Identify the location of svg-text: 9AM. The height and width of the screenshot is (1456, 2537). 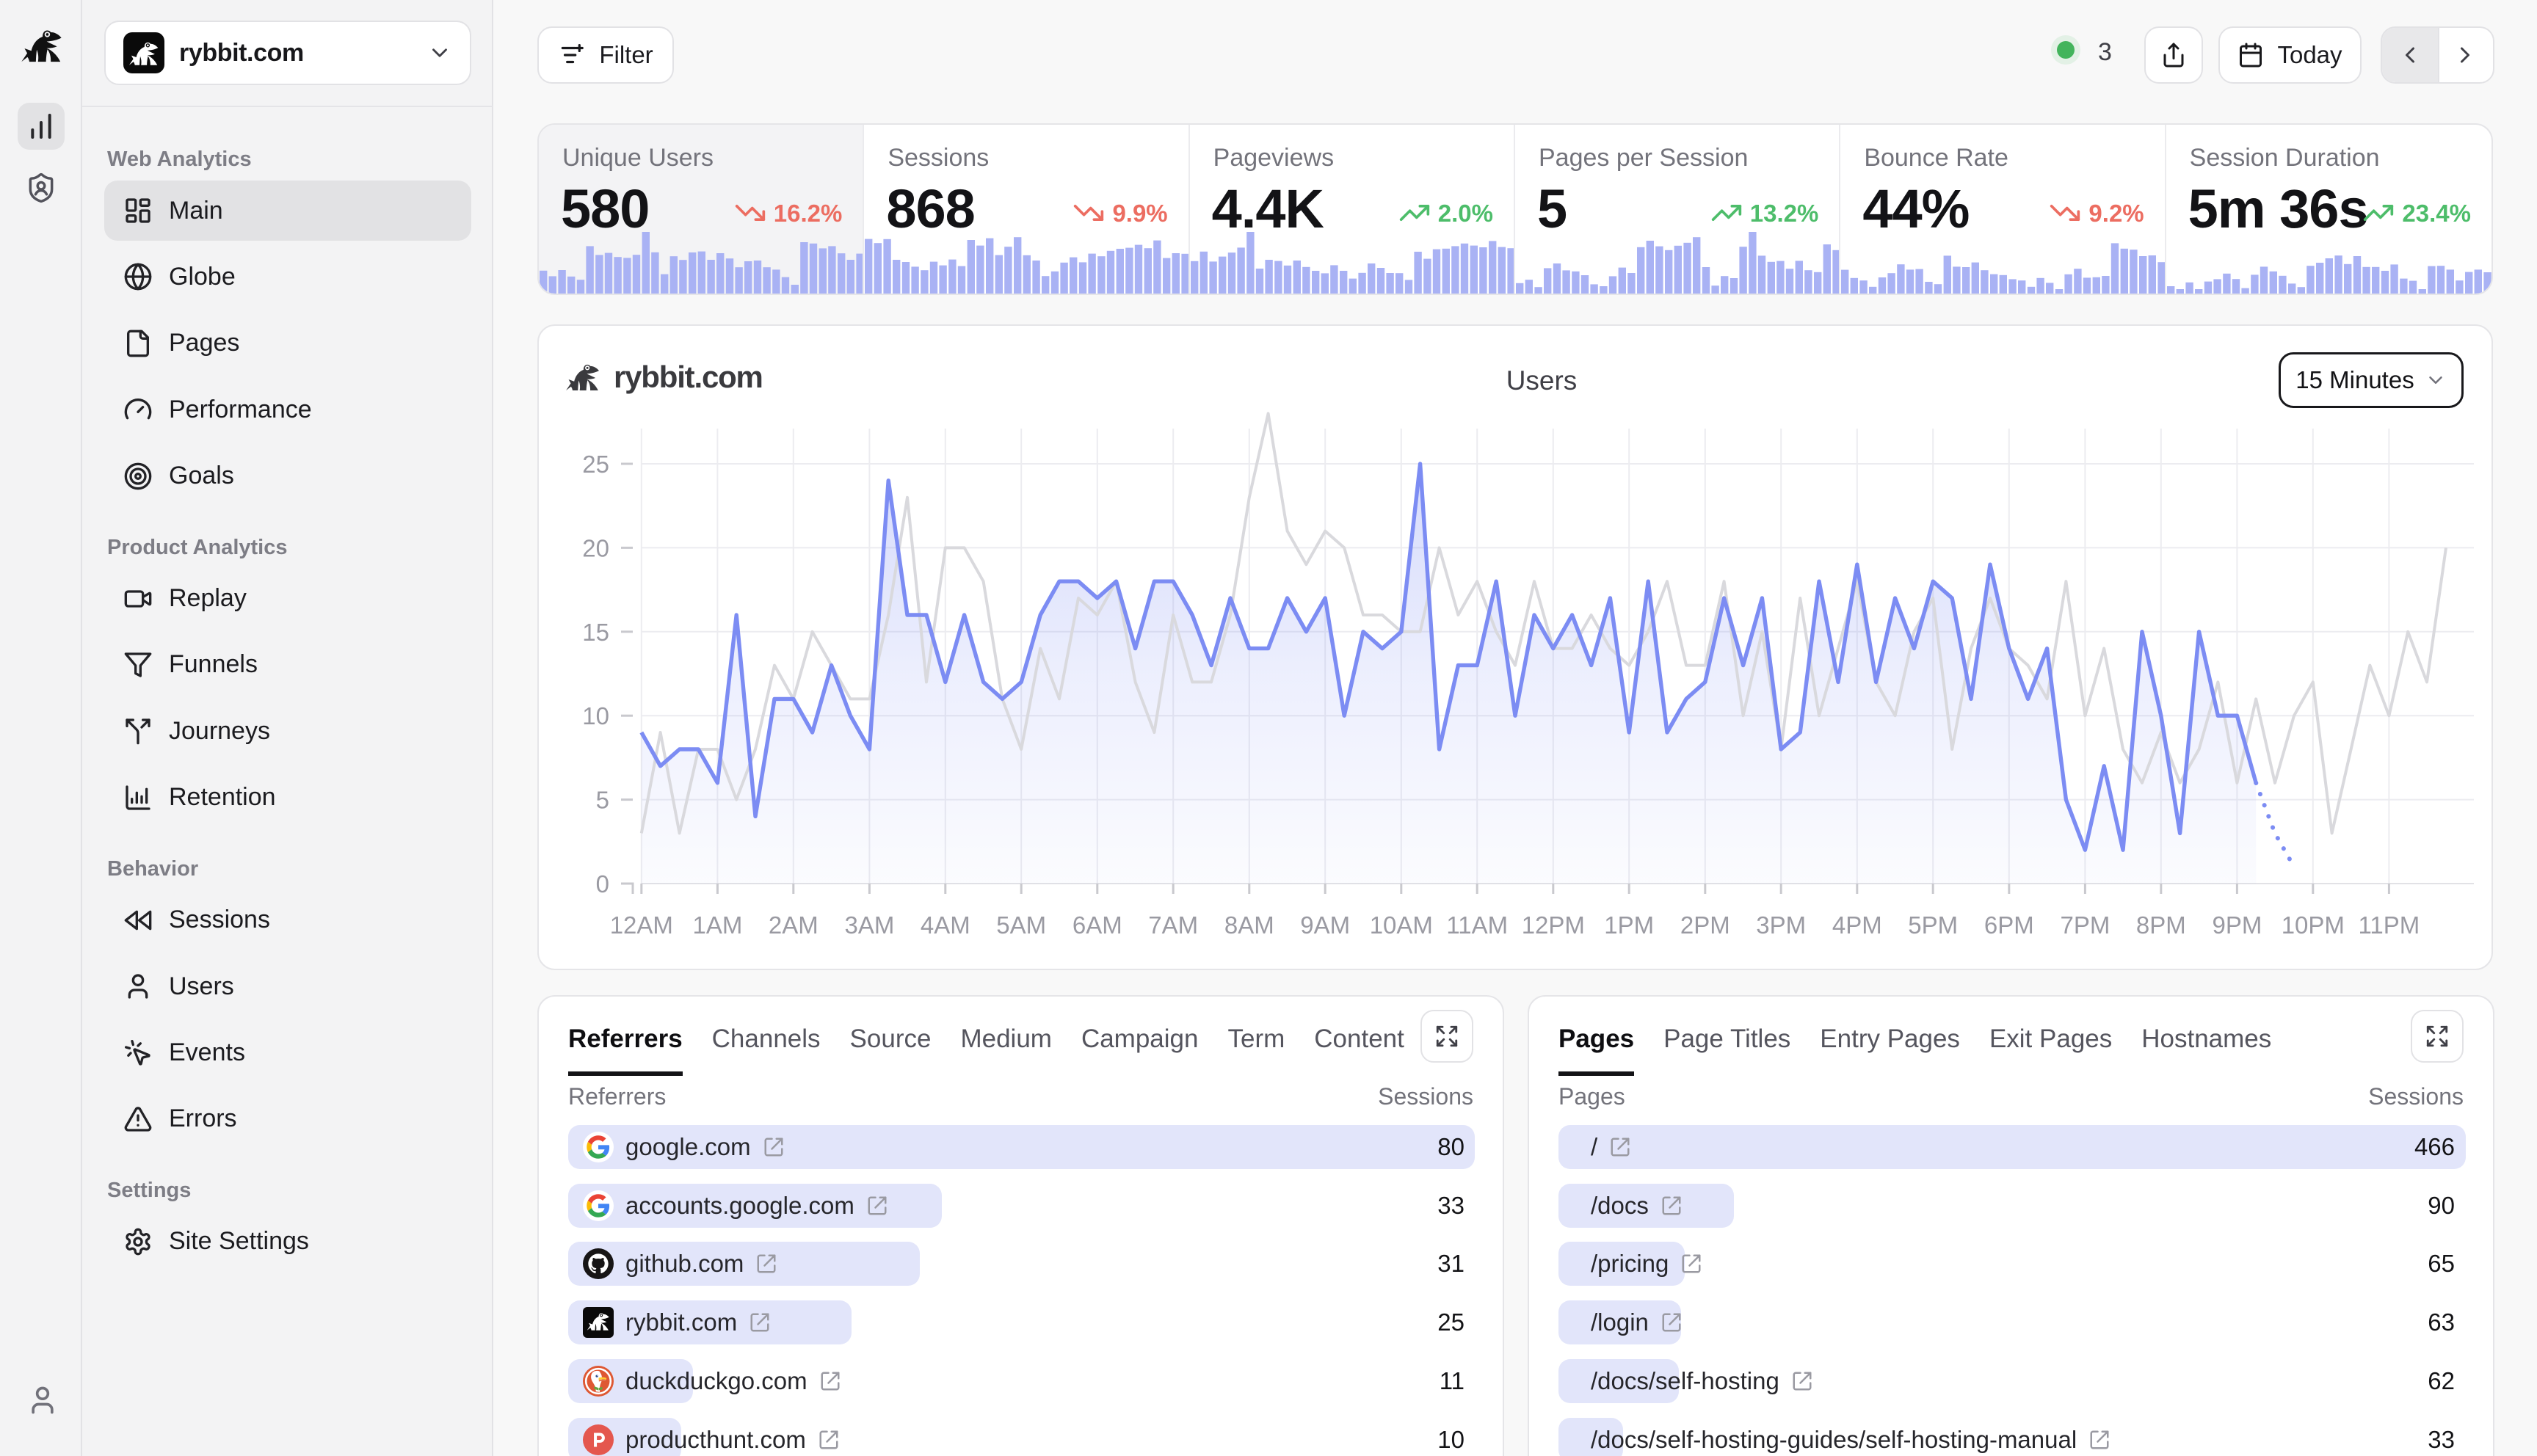
(1325, 925).